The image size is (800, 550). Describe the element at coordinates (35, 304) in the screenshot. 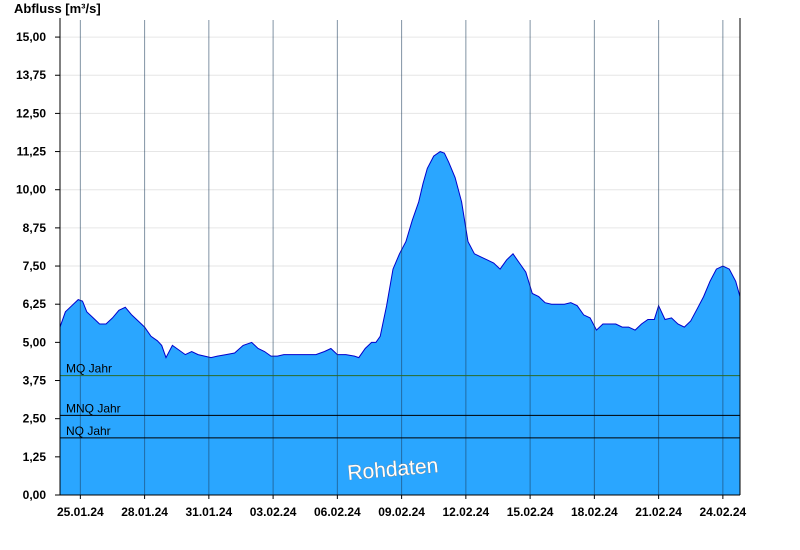

I see `y-tick-label: 6,25` at that location.